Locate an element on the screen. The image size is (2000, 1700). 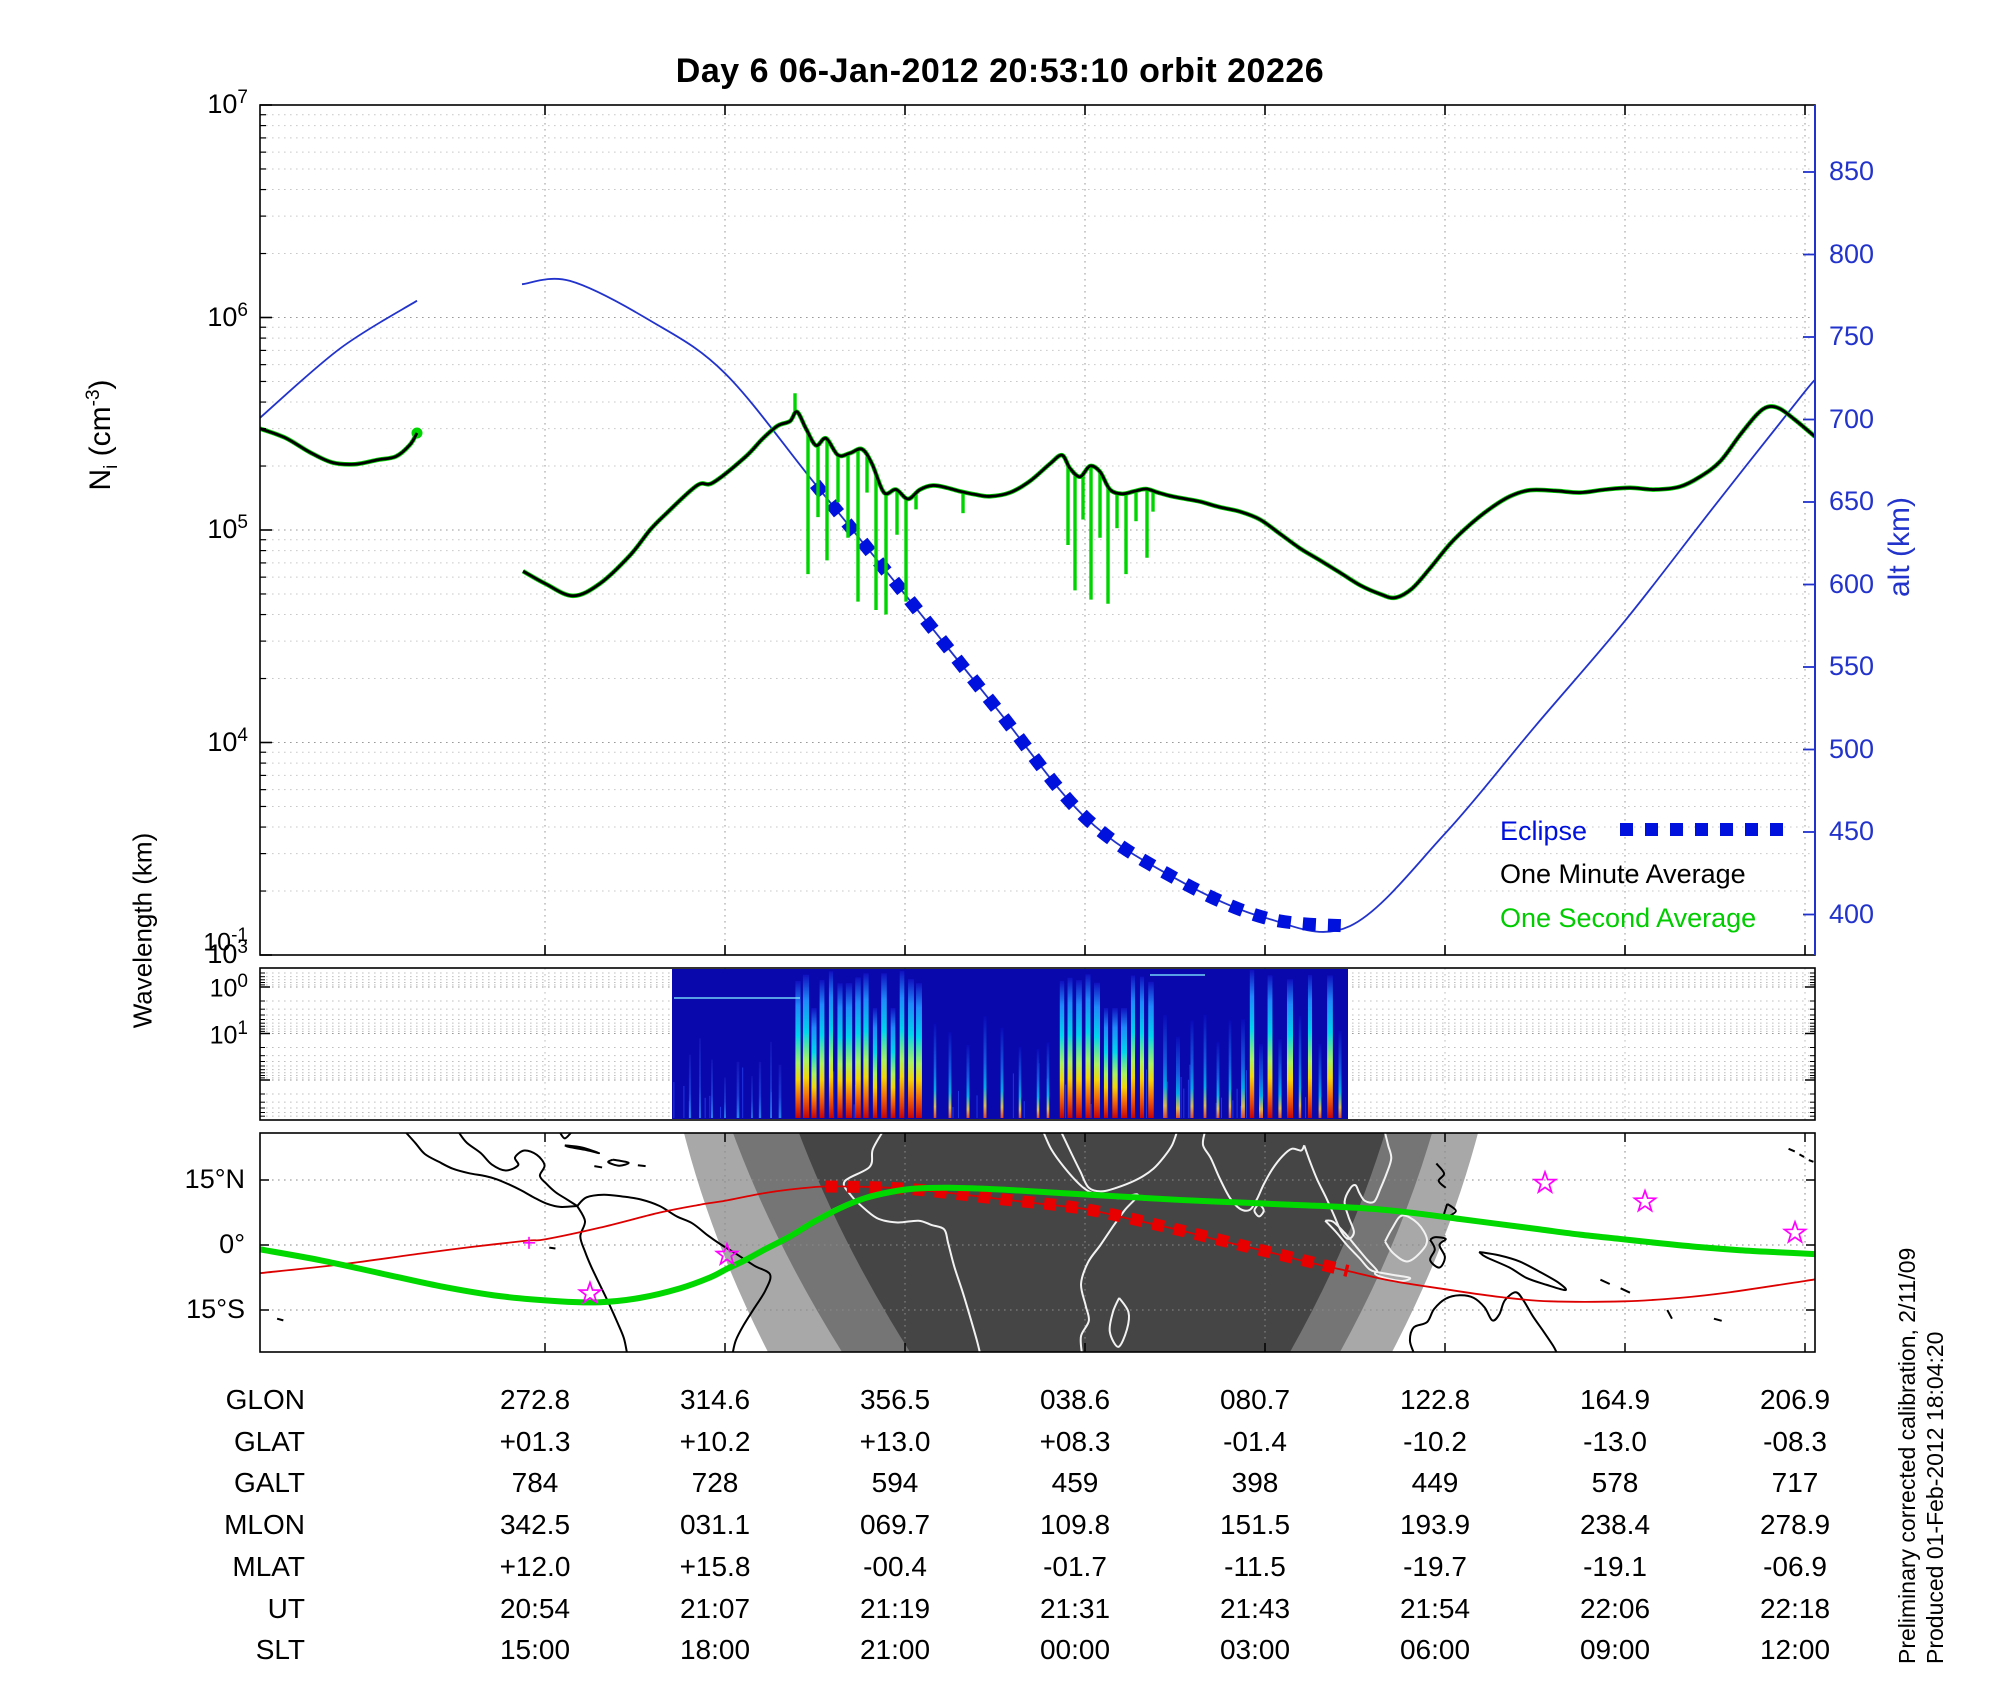
table-row-label-mlon: MLON is located at coordinates (264, 1525).